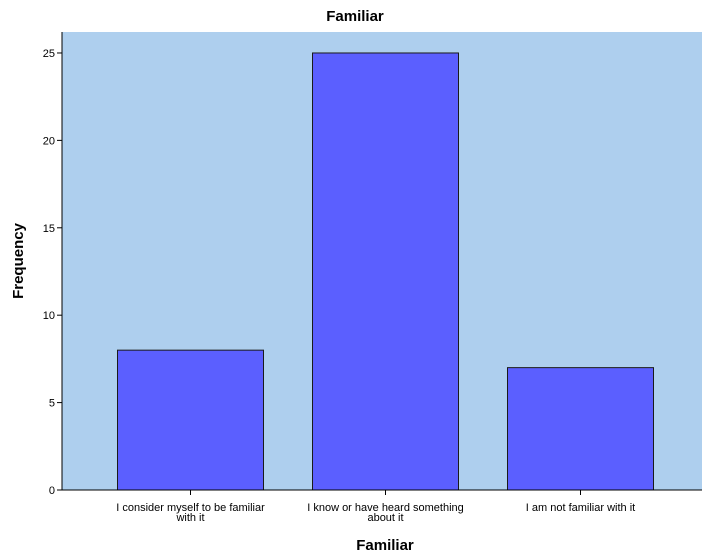  What do you see at coordinates (52, 491) in the screenshot?
I see `y-tick-label: 0` at bounding box center [52, 491].